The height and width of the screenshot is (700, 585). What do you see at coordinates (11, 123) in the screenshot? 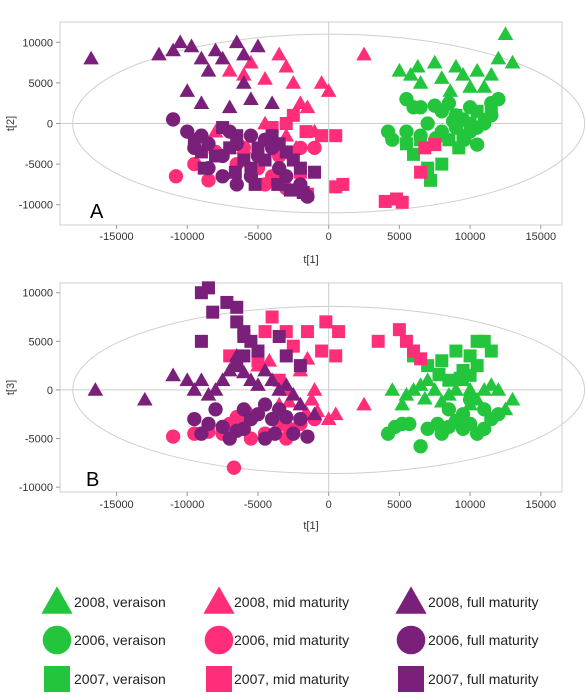
I see `y-axis-label: t[2]` at bounding box center [11, 123].